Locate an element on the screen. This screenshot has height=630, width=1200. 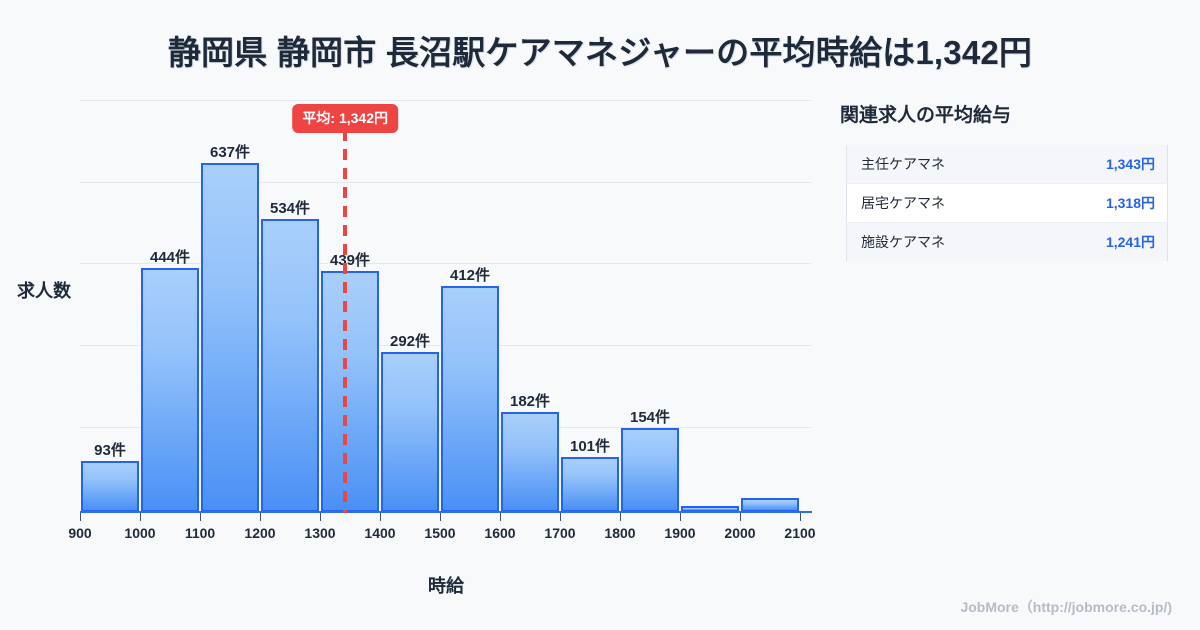
table-row: 施設ケアマネ 1,241円 is located at coordinates (1007, 241).